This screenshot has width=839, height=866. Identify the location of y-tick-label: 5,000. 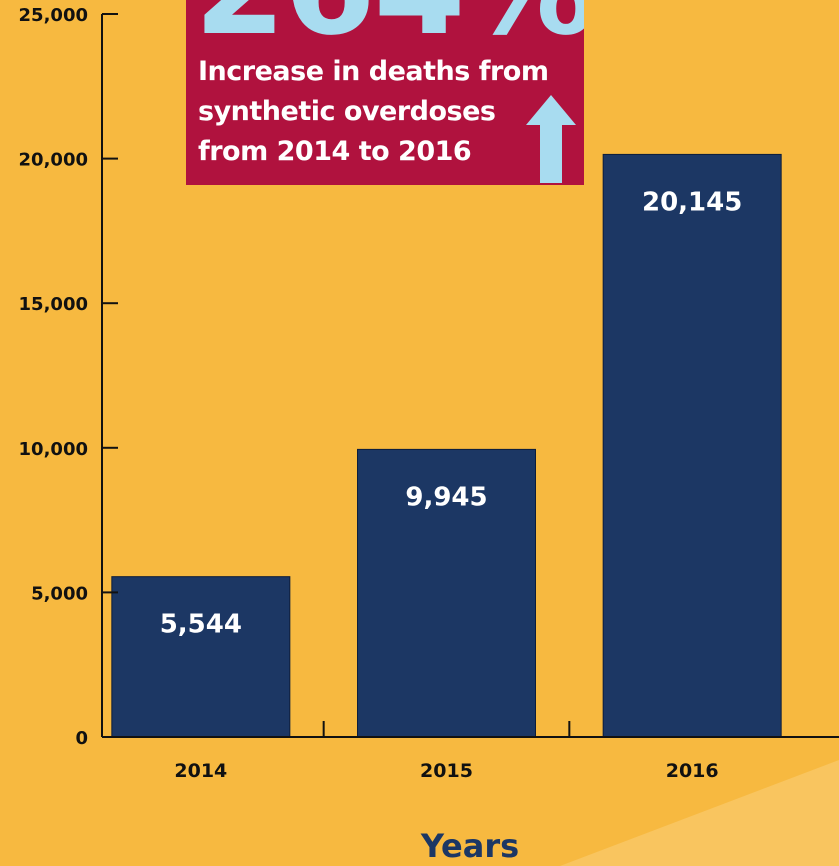
(59, 593).